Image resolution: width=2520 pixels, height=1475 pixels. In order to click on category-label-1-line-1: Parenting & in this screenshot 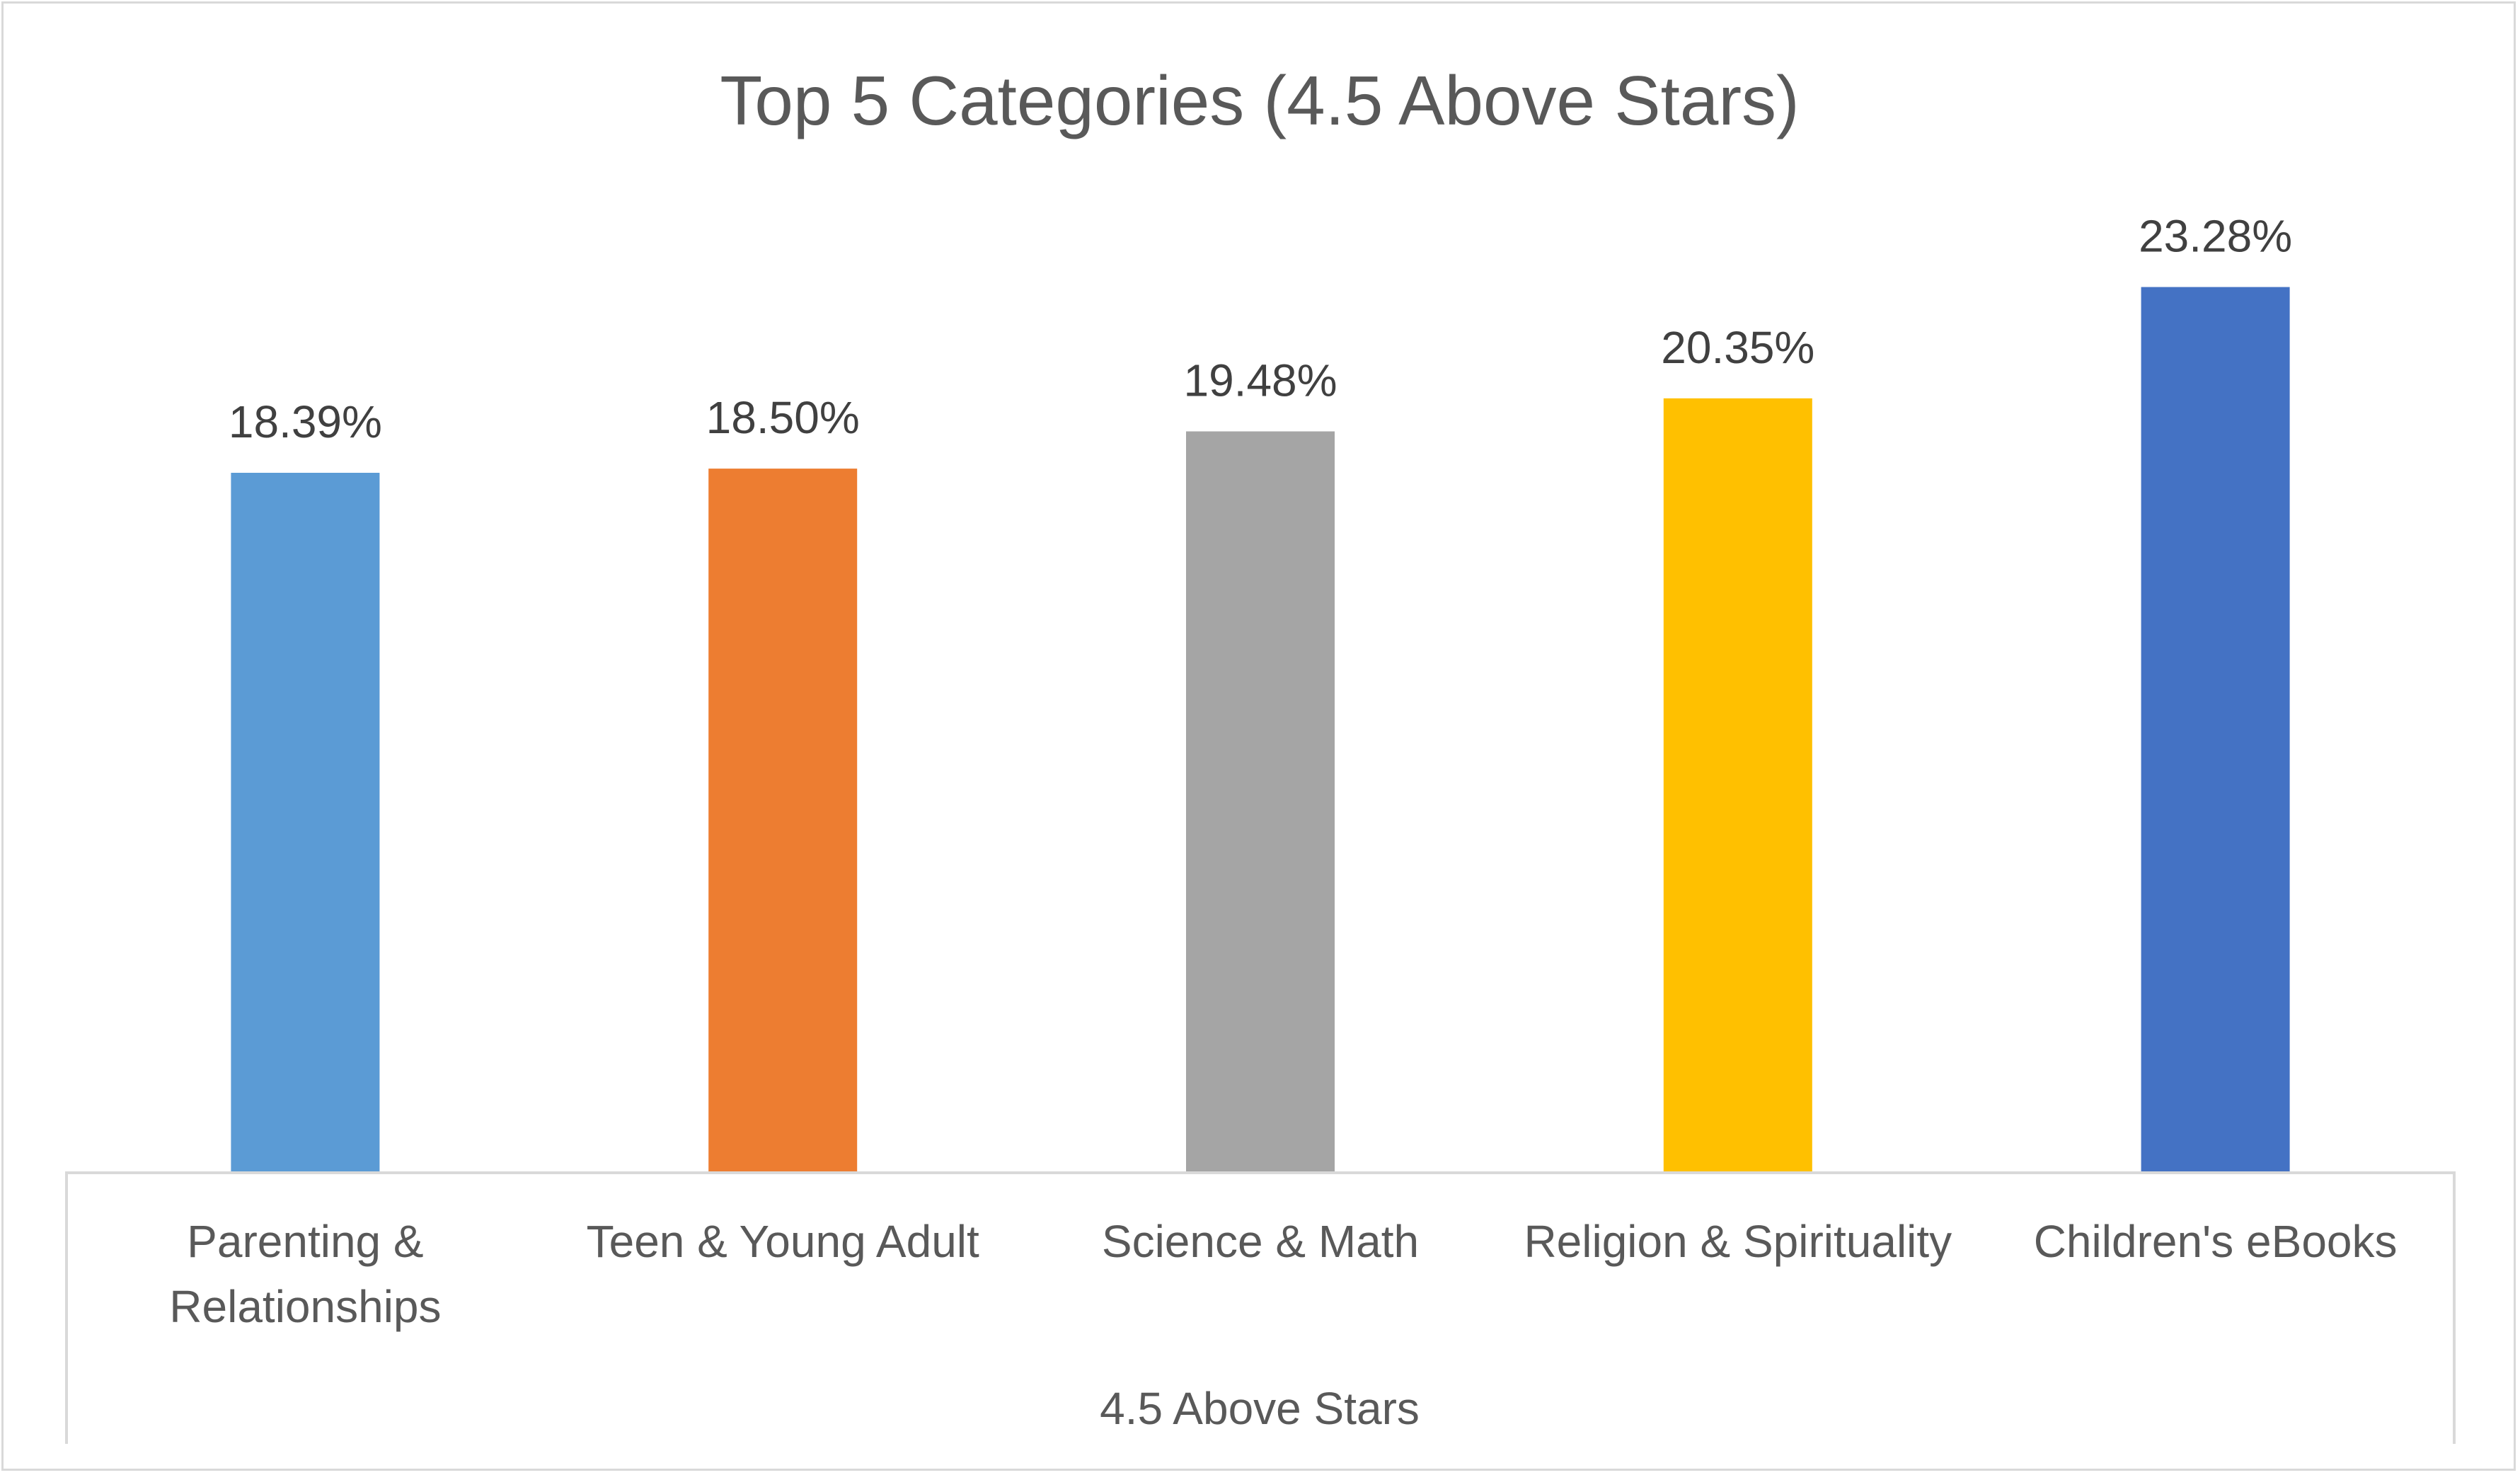, I will do `click(305, 1241)`.